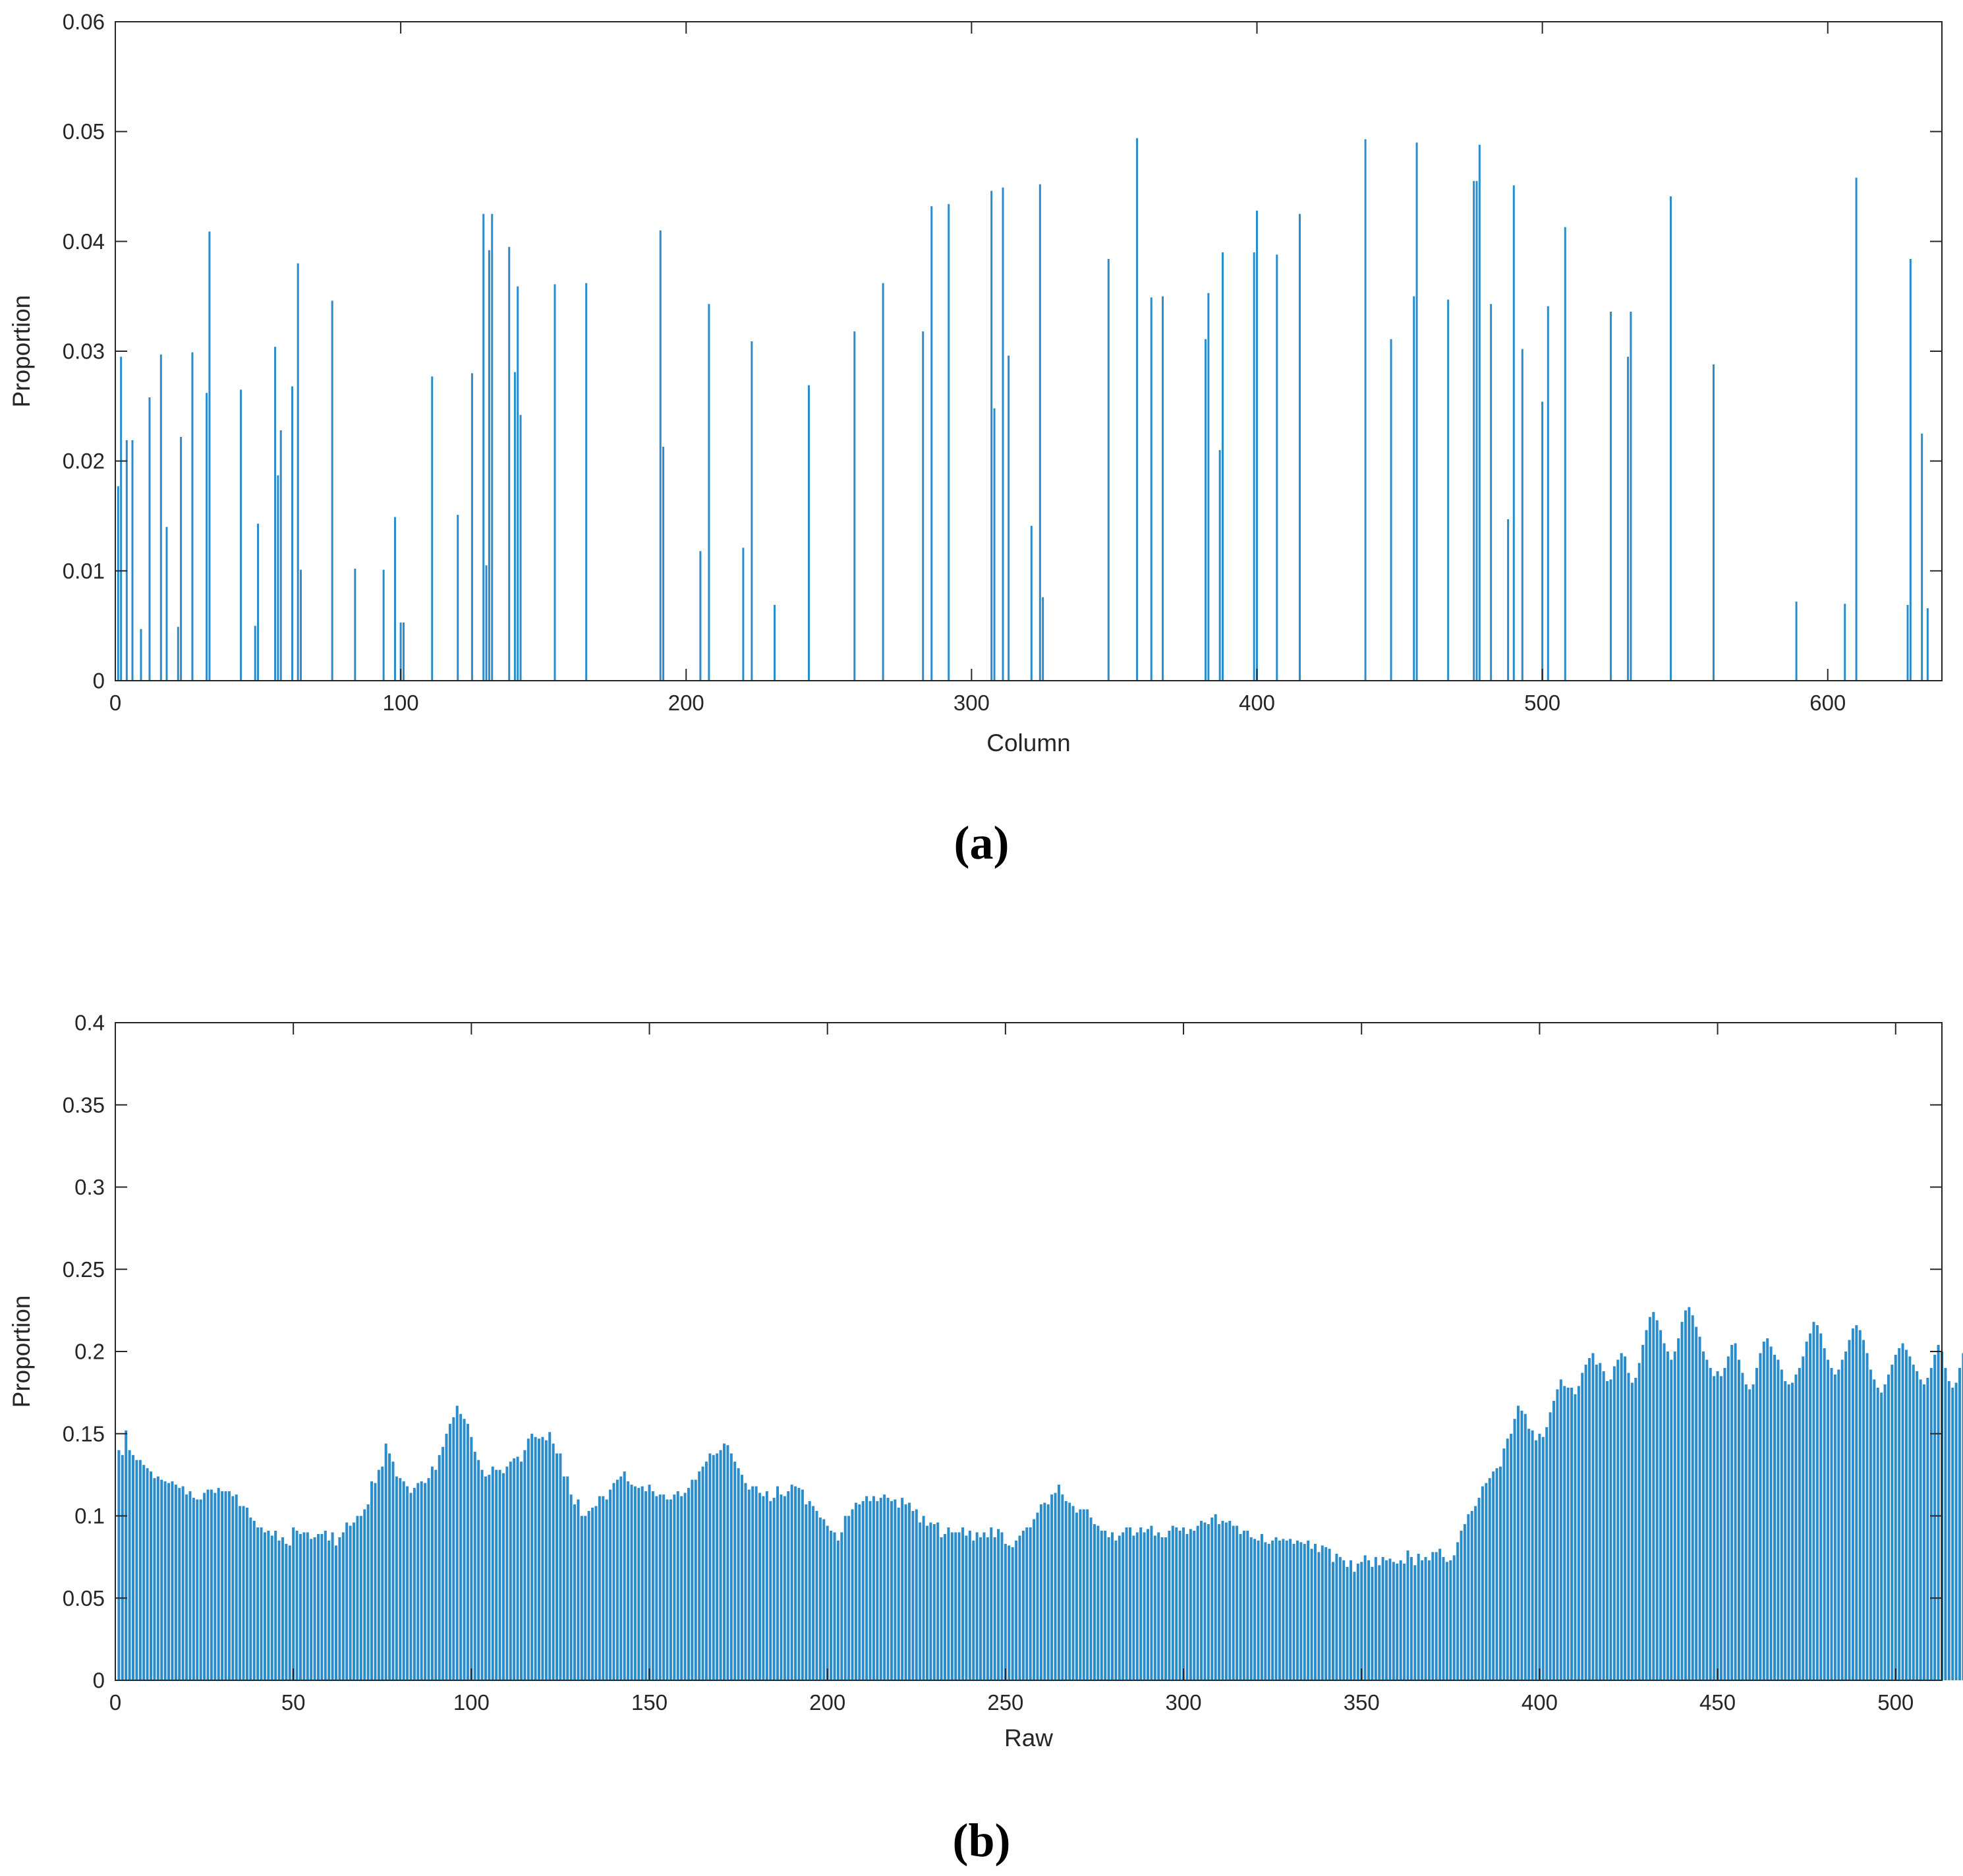  What do you see at coordinates (1540, 1702) in the screenshot?
I see `x-tick-label: 400` at bounding box center [1540, 1702].